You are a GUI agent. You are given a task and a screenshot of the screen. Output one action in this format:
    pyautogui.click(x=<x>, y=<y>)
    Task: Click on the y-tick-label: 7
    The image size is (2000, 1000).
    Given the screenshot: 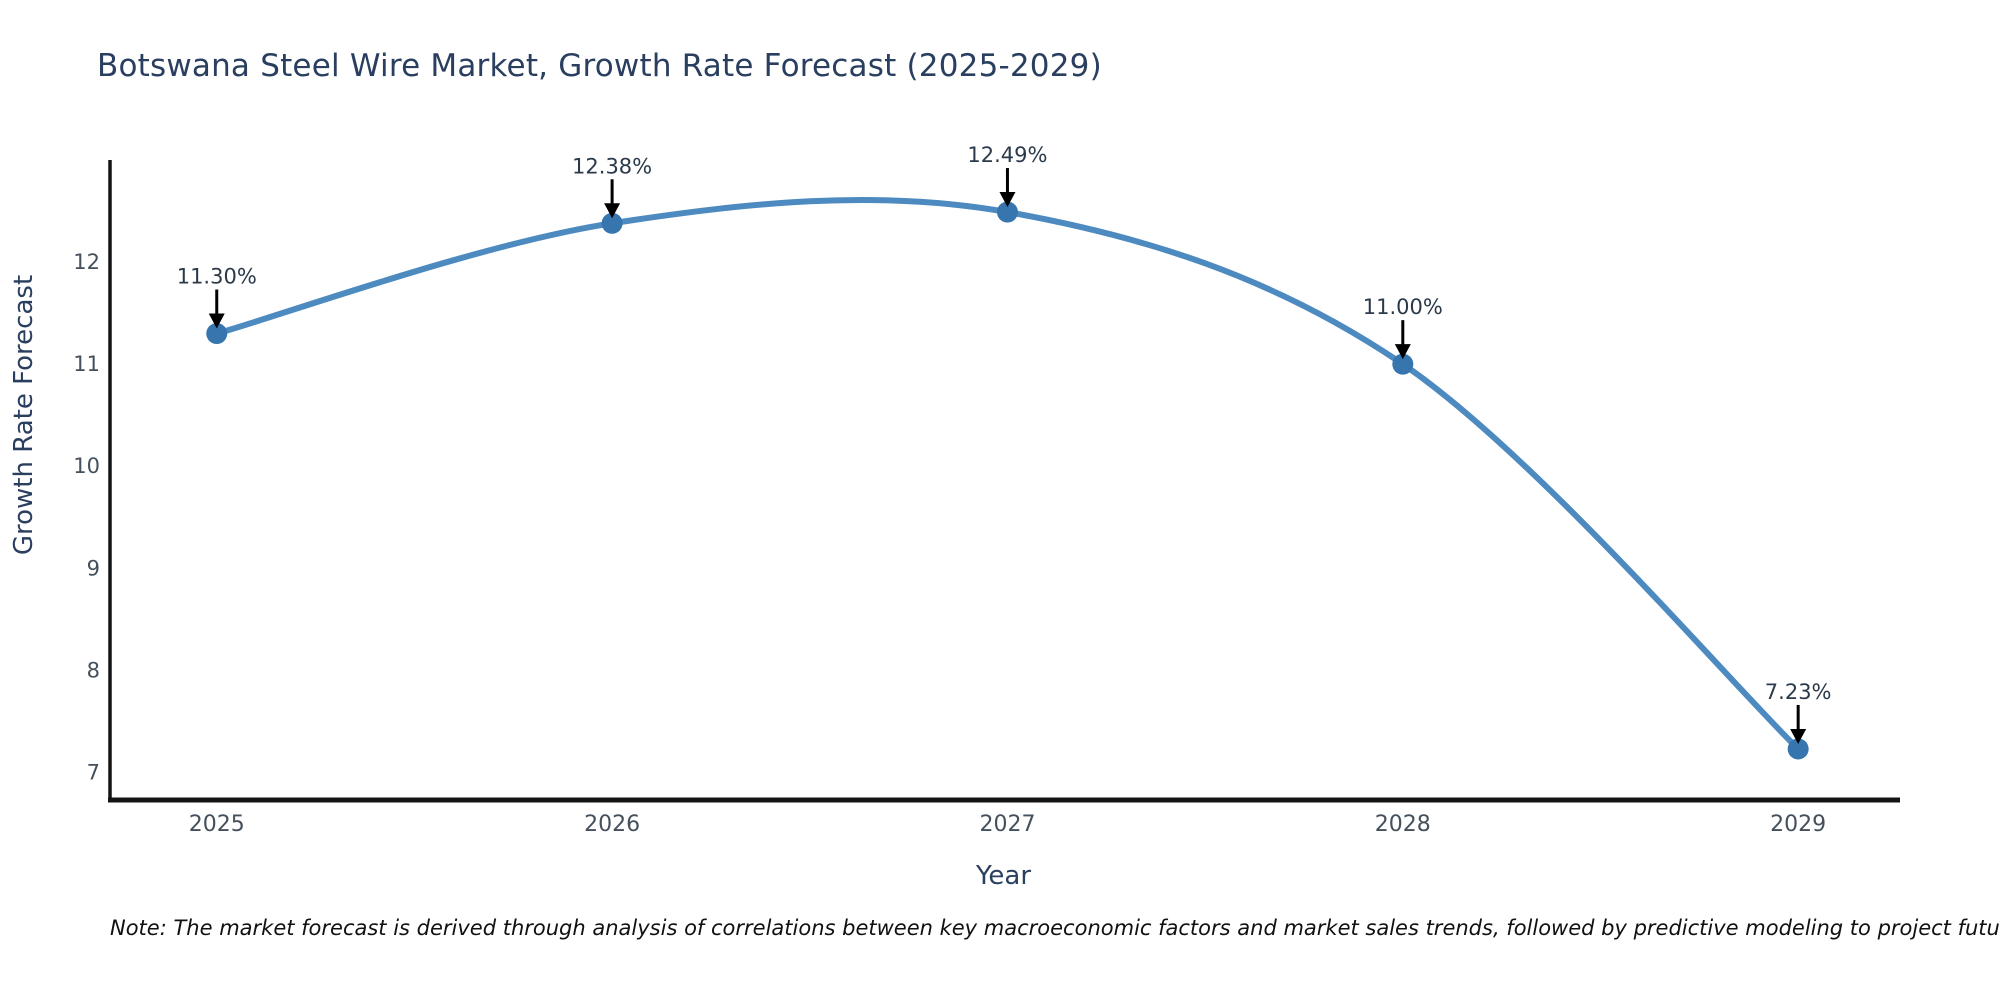 What is the action you would take?
    pyautogui.click(x=93, y=772)
    